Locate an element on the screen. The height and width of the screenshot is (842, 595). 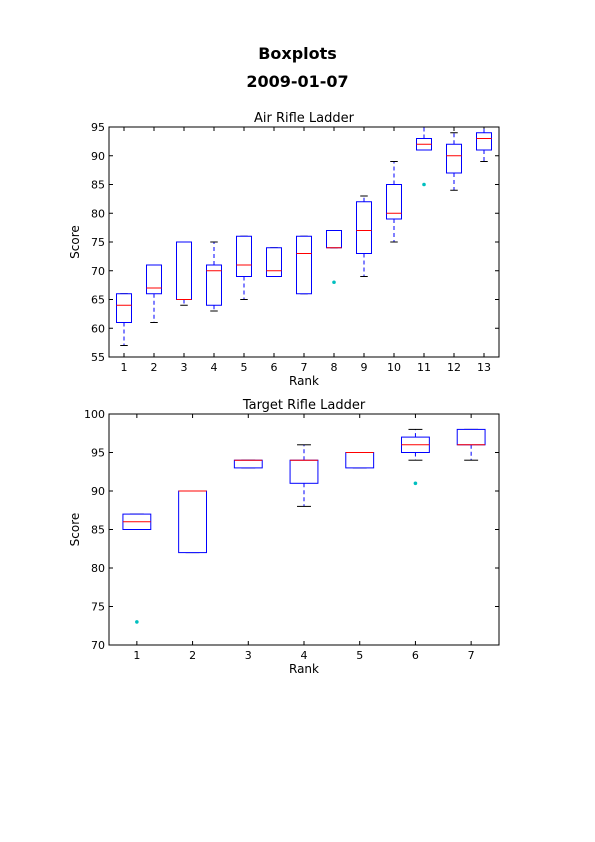
x-tick-label: 13 is located at coordinates (484, 367).